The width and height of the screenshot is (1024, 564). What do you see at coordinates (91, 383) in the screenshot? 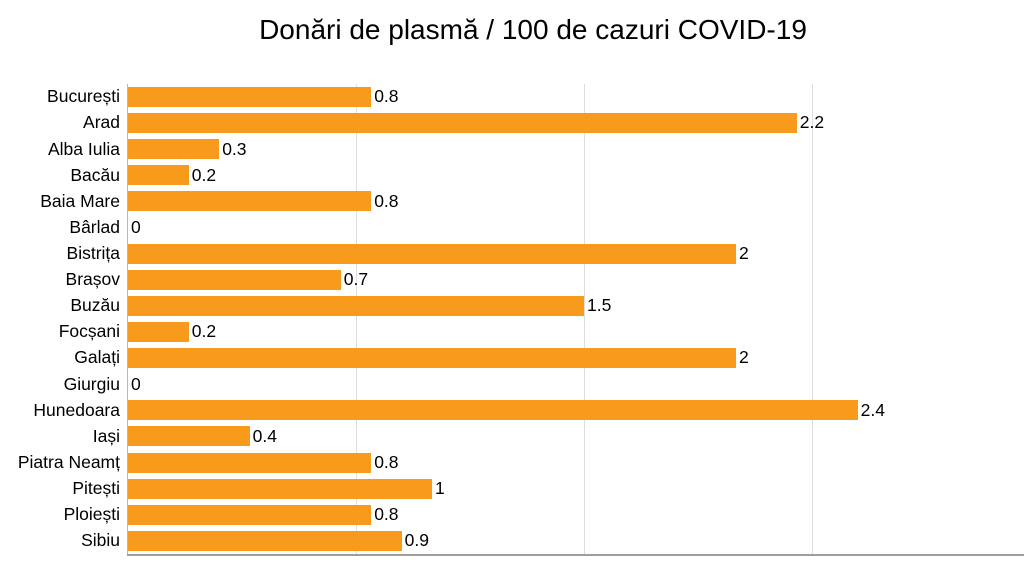
I see `category-label: Giurgiu` at bounding box center [91, 383].